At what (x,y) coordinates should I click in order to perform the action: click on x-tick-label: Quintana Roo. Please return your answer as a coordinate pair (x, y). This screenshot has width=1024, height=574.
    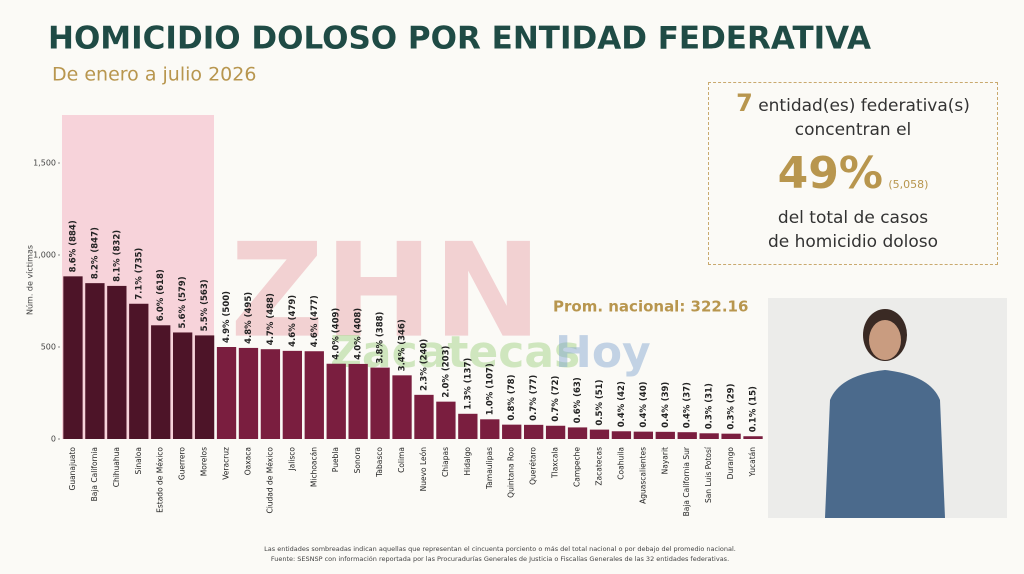
    Looking at the image, I should click on (511, 472).